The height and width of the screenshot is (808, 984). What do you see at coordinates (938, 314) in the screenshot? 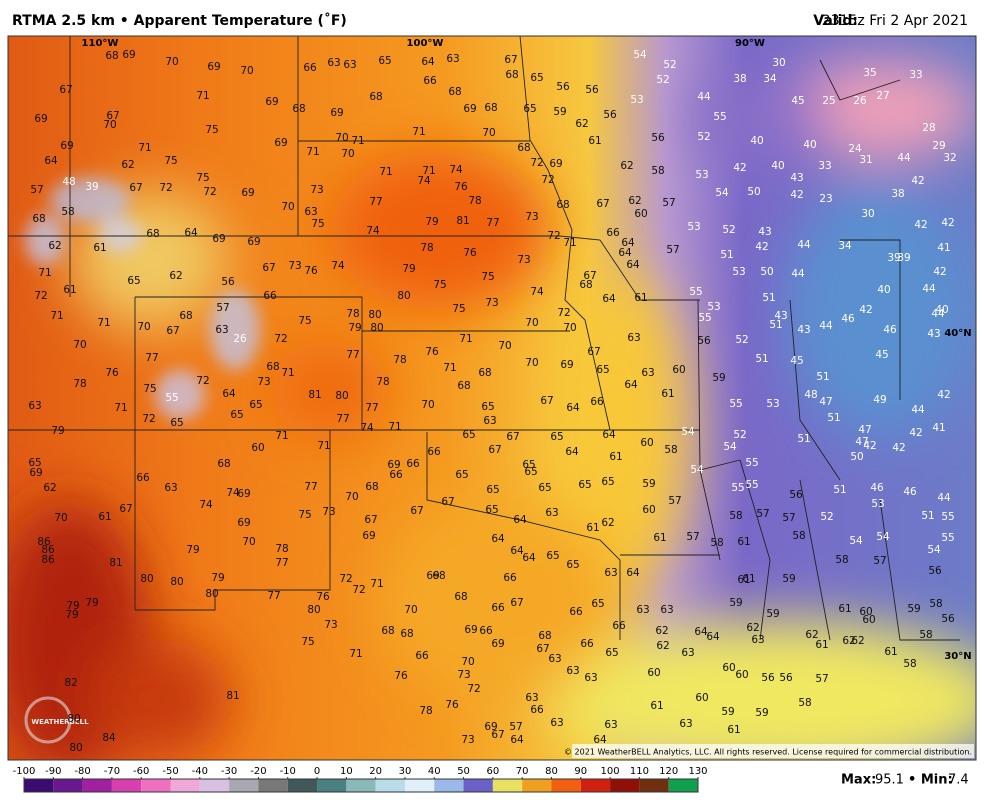
I see `station-temperature: 44` at bounding box center [938, 314].